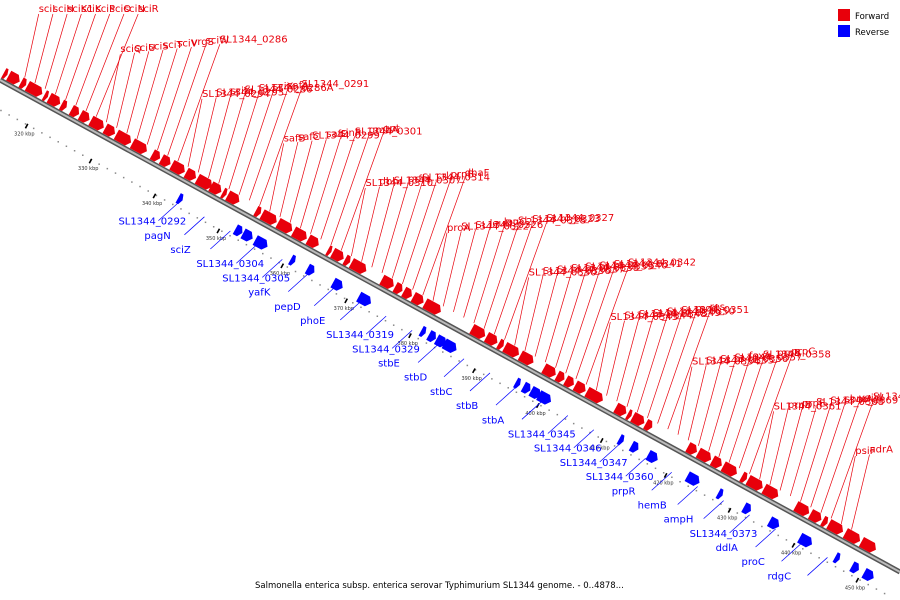 This screenshot has width=900, height=600. I want to click on forward-gene-label-sl1344-0368: SL1344_0368, so click(850, 402).